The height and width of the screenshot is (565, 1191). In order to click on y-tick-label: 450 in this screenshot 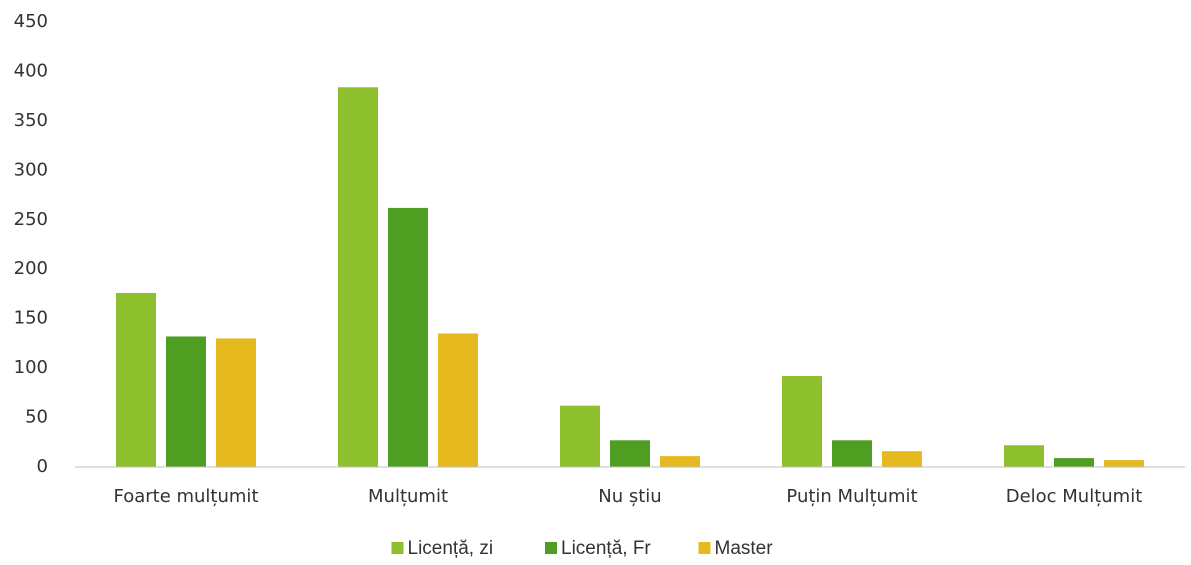, I will do `click(31, 21)`.